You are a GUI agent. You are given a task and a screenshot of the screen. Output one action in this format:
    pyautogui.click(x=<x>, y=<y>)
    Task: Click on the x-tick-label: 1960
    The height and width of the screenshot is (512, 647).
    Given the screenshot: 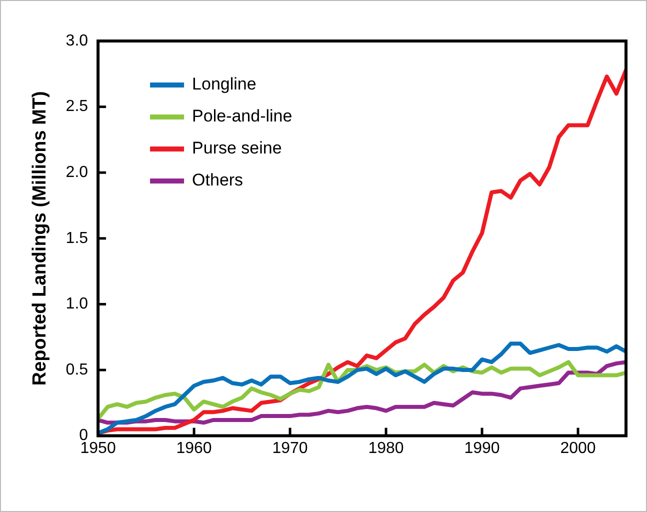 What is the action you would take?
    pyautogui.click(x=194, y=448)
    